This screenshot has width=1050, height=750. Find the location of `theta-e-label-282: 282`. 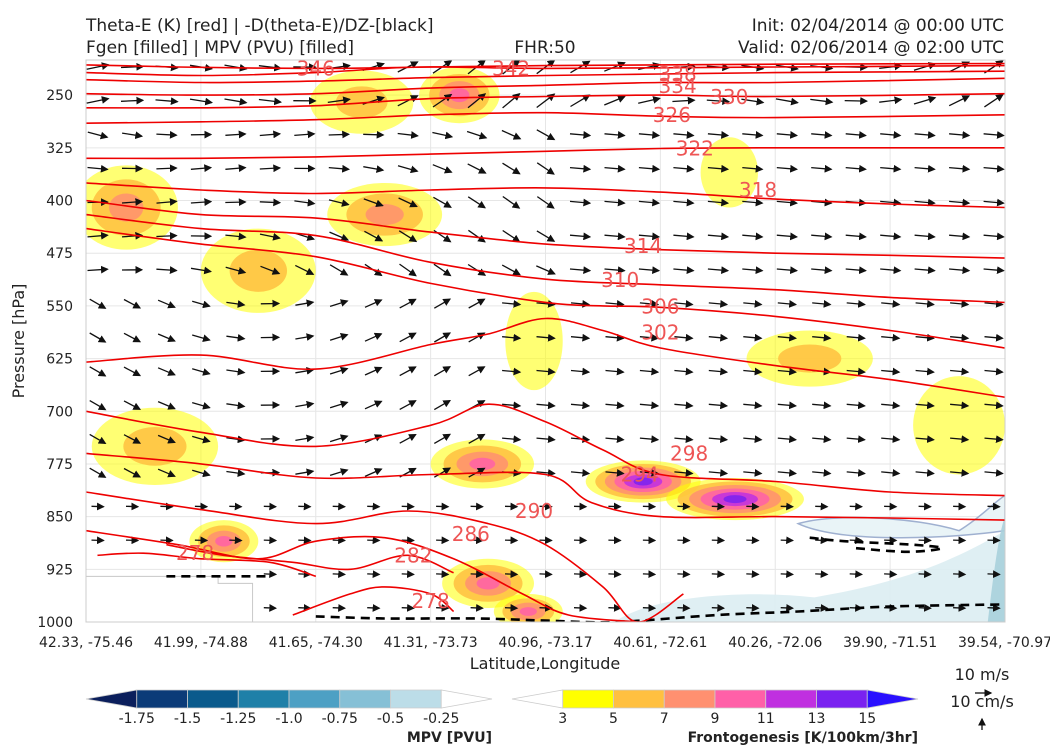

theta-e-label-282: 282 is located at coordinates (413, 555).